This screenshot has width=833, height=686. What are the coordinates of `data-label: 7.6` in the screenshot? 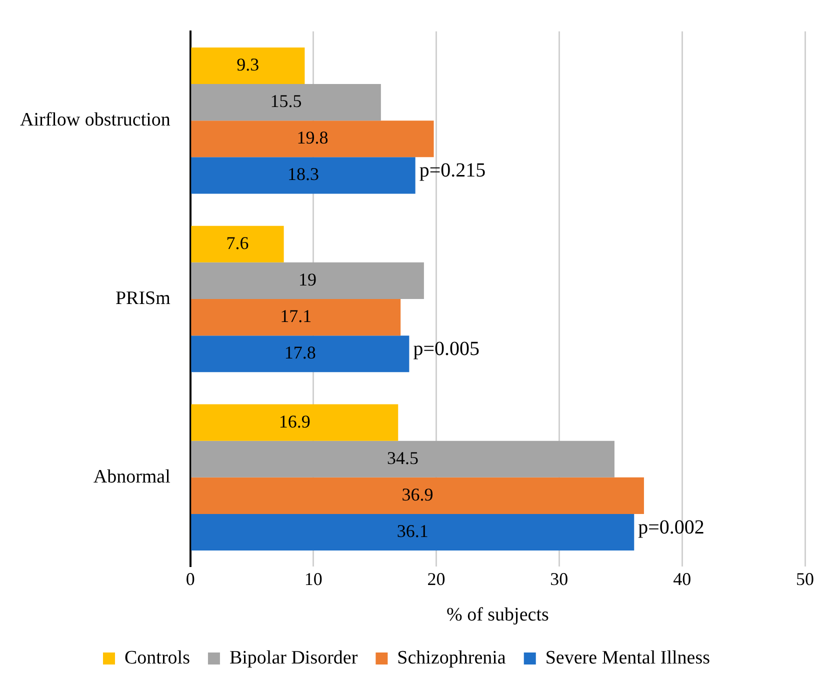 It's located at (237, 242).